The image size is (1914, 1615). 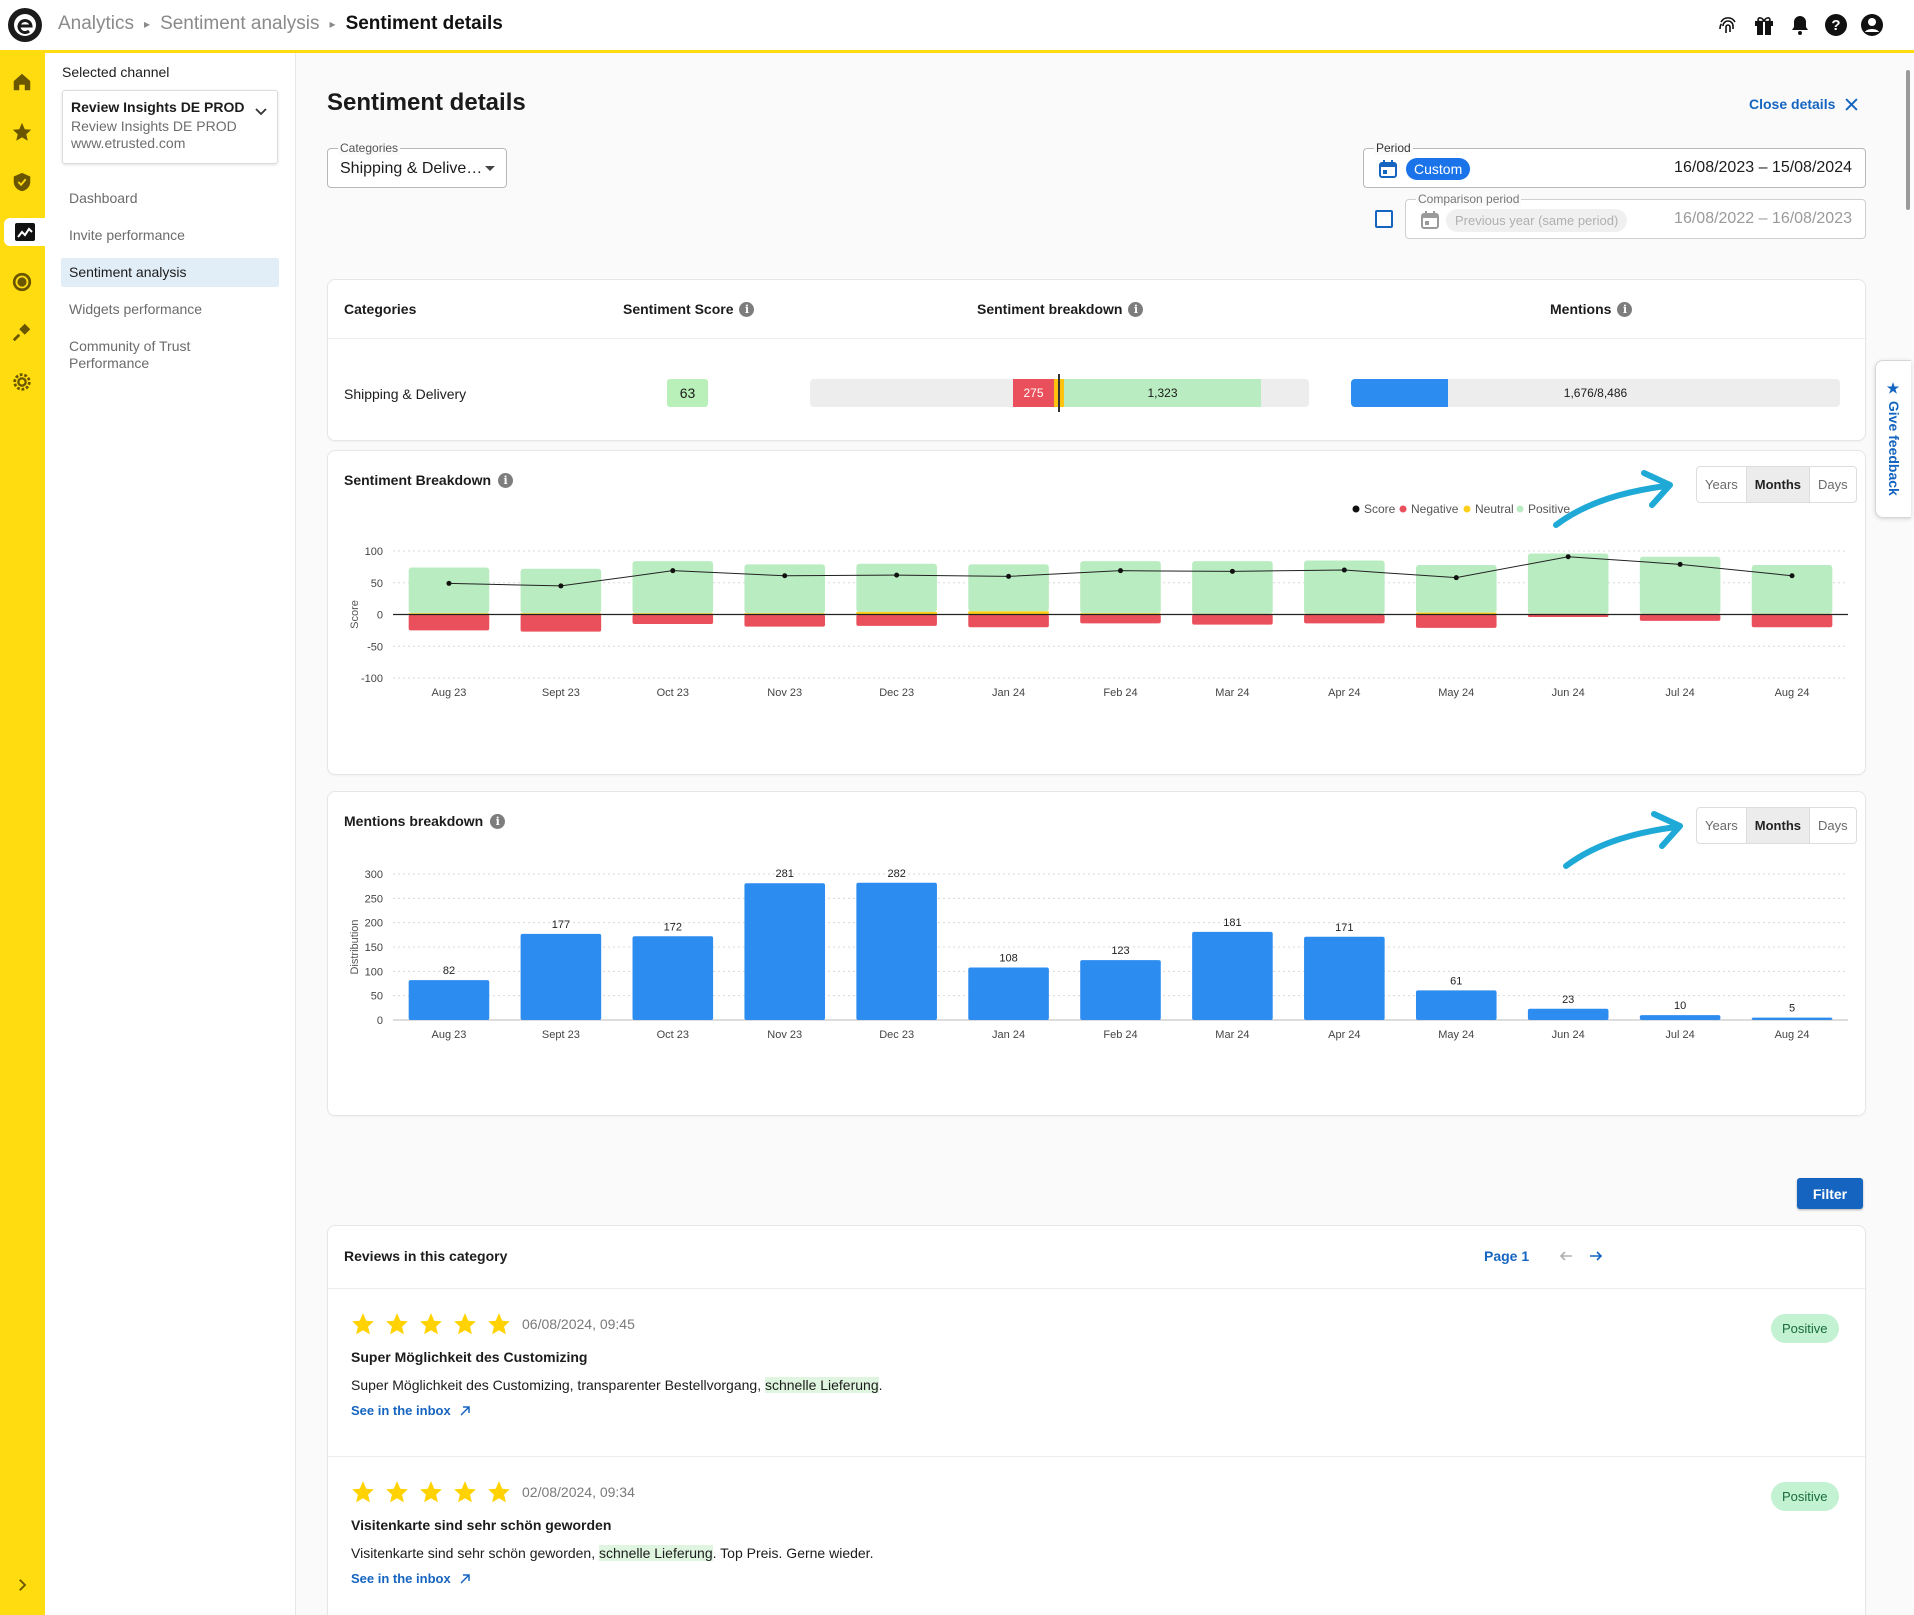 I want to click on data-label: 172, so click(x=673, y=927).